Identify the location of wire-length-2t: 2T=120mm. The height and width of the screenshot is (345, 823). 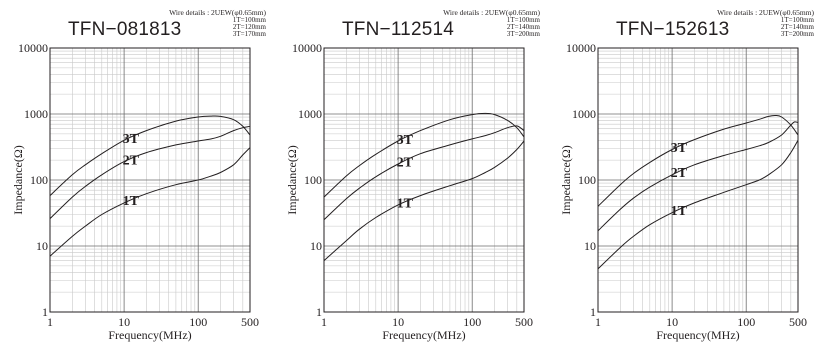
(249, 27).